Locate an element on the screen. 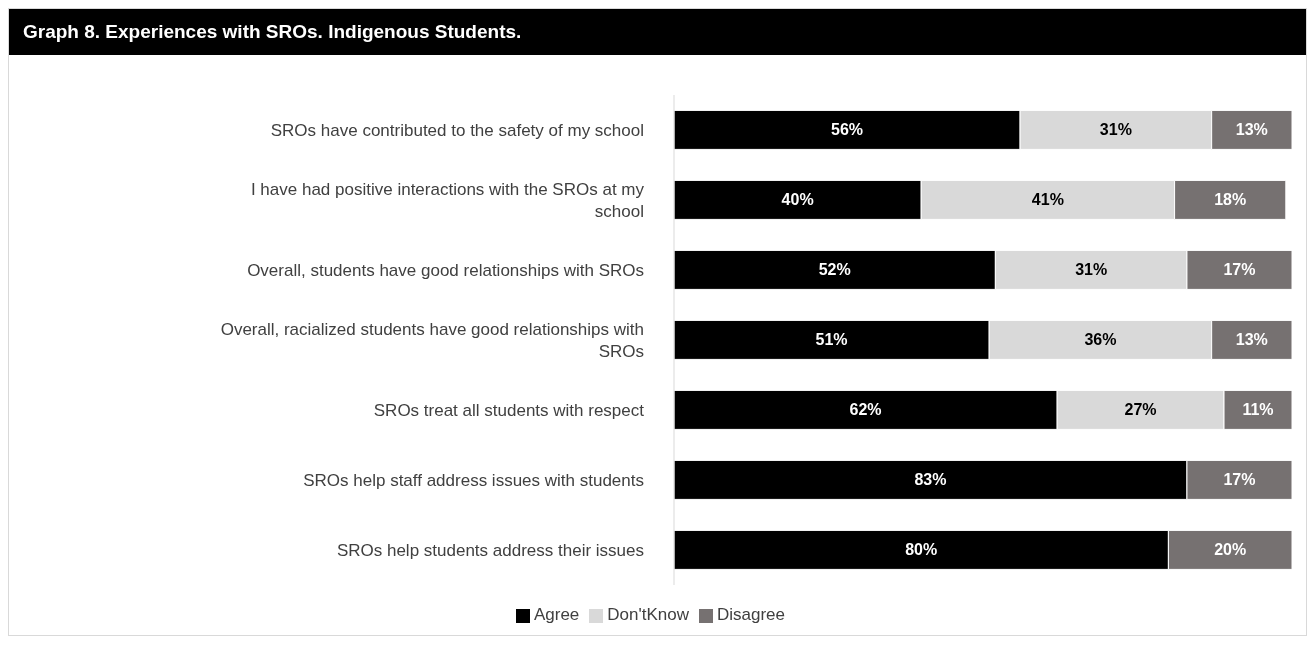 The image size is (1315, 654). data-label: 83% is located at coordinates (930, 480).